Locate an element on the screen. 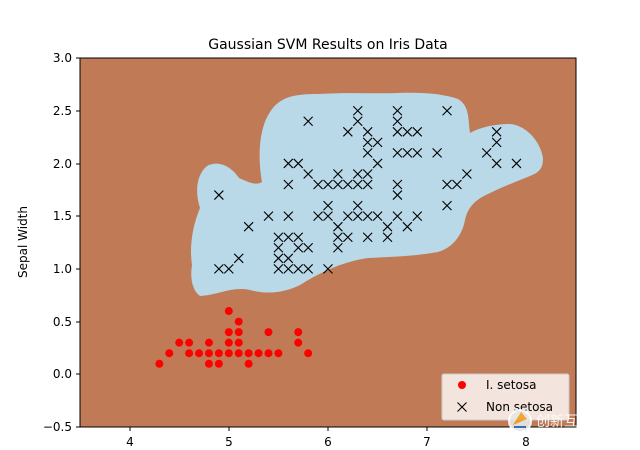  x-tick-label: 8 is located at coordinates (526, 442).